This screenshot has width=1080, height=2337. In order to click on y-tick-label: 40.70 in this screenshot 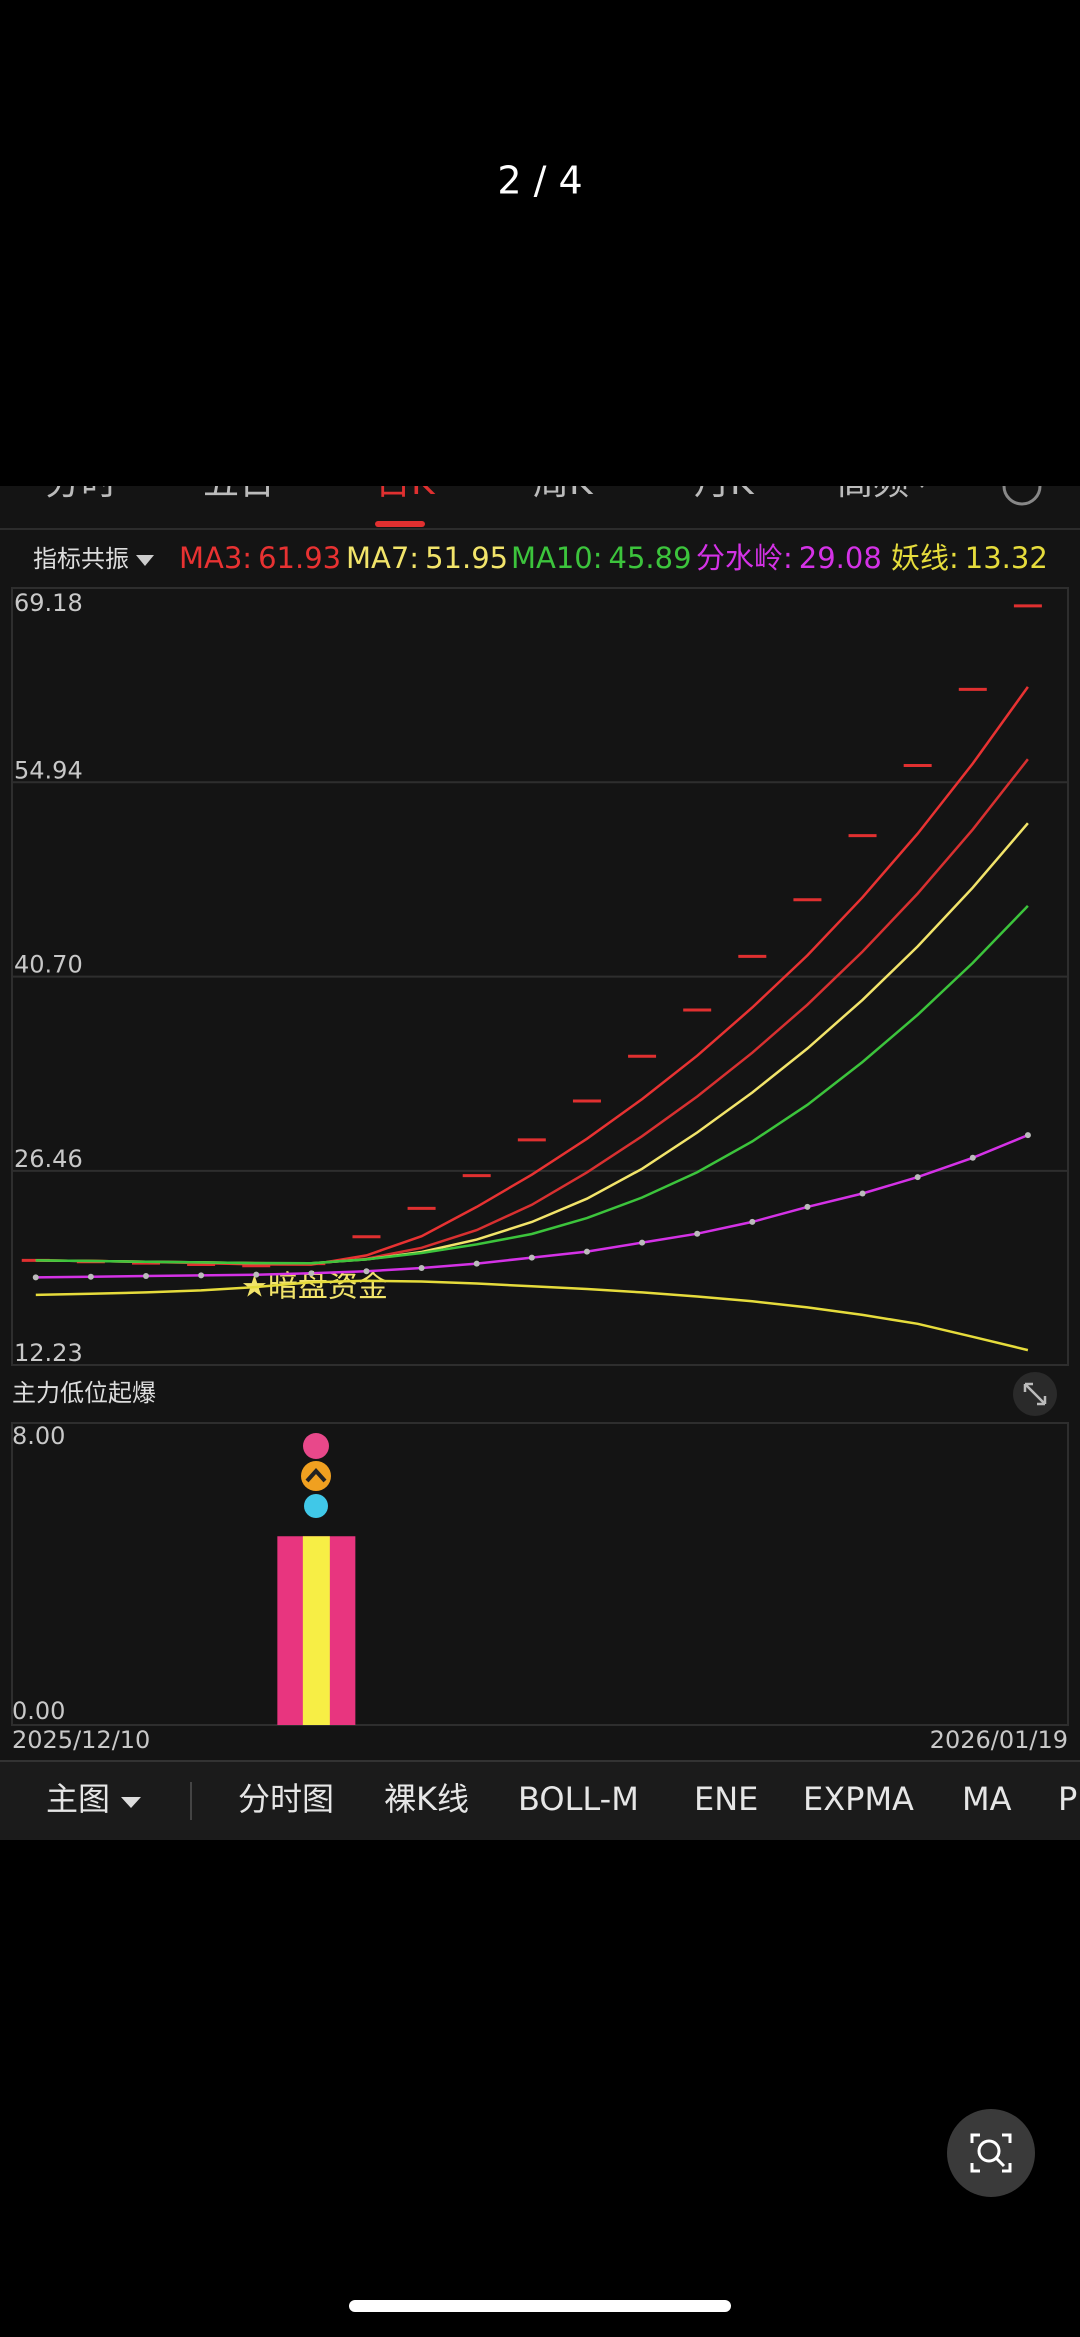, I will do `click(48, 965)`.